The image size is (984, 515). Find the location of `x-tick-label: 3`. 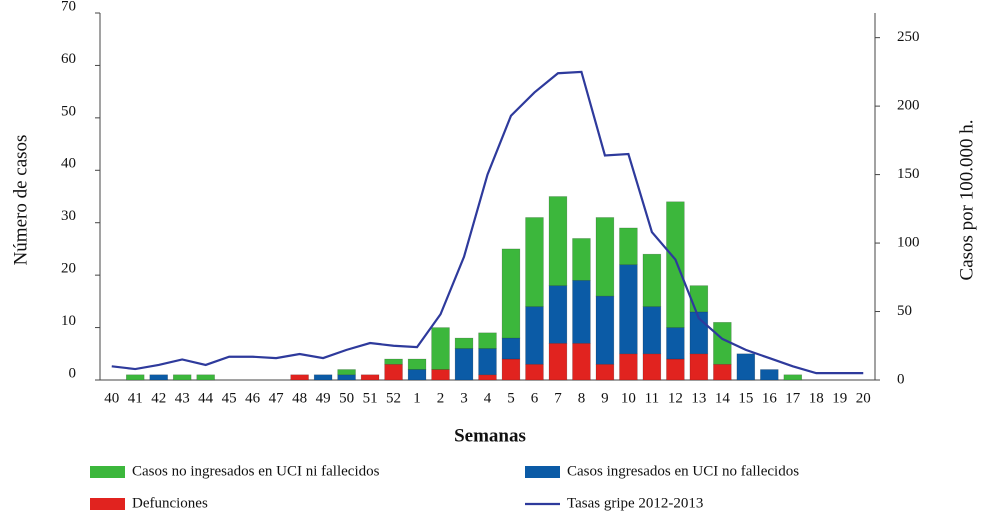

x-tick-label: 3 is located at coordinates (464, 398).